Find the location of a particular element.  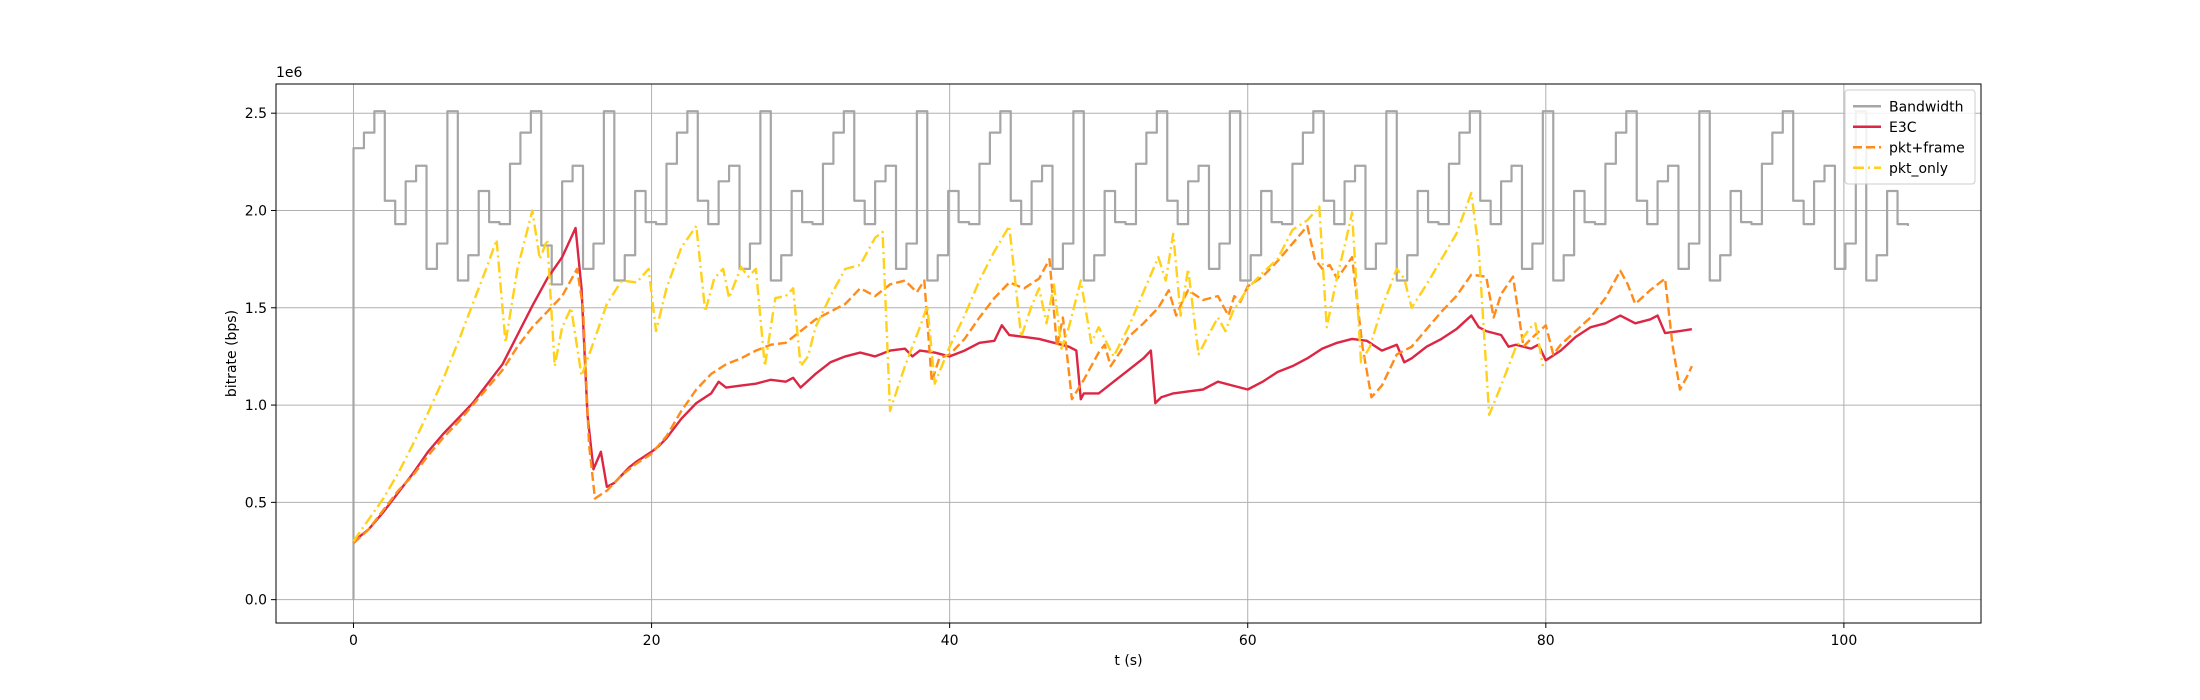

x-tick-label: 60 is located at coordinates (1248, 641).